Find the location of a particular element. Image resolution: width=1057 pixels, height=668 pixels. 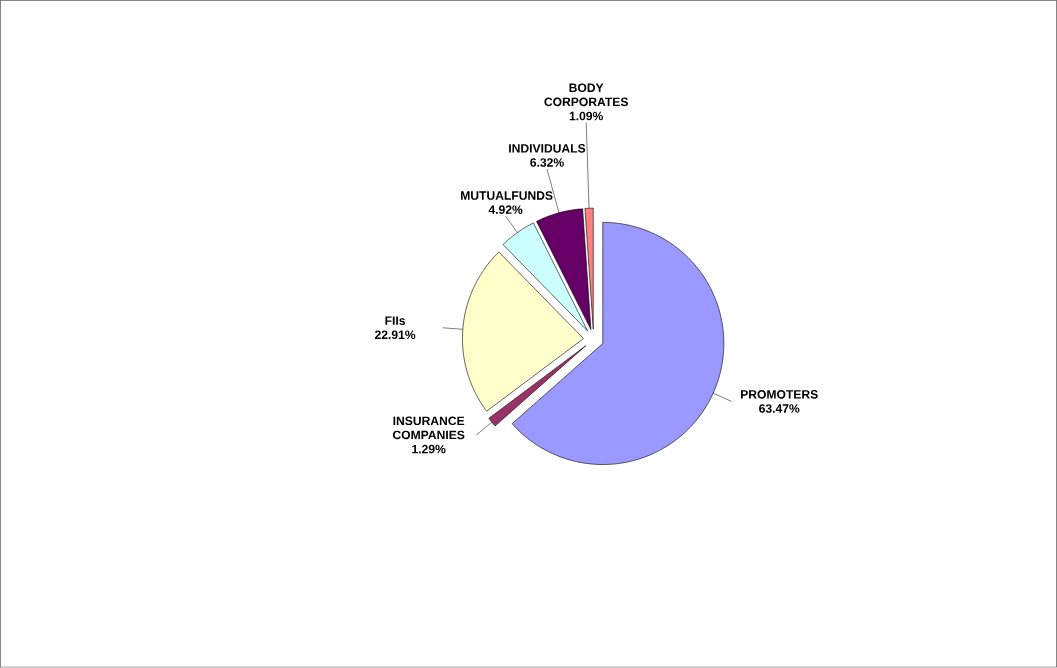

data-label: 22.91% is located at coordinates (395, 335).